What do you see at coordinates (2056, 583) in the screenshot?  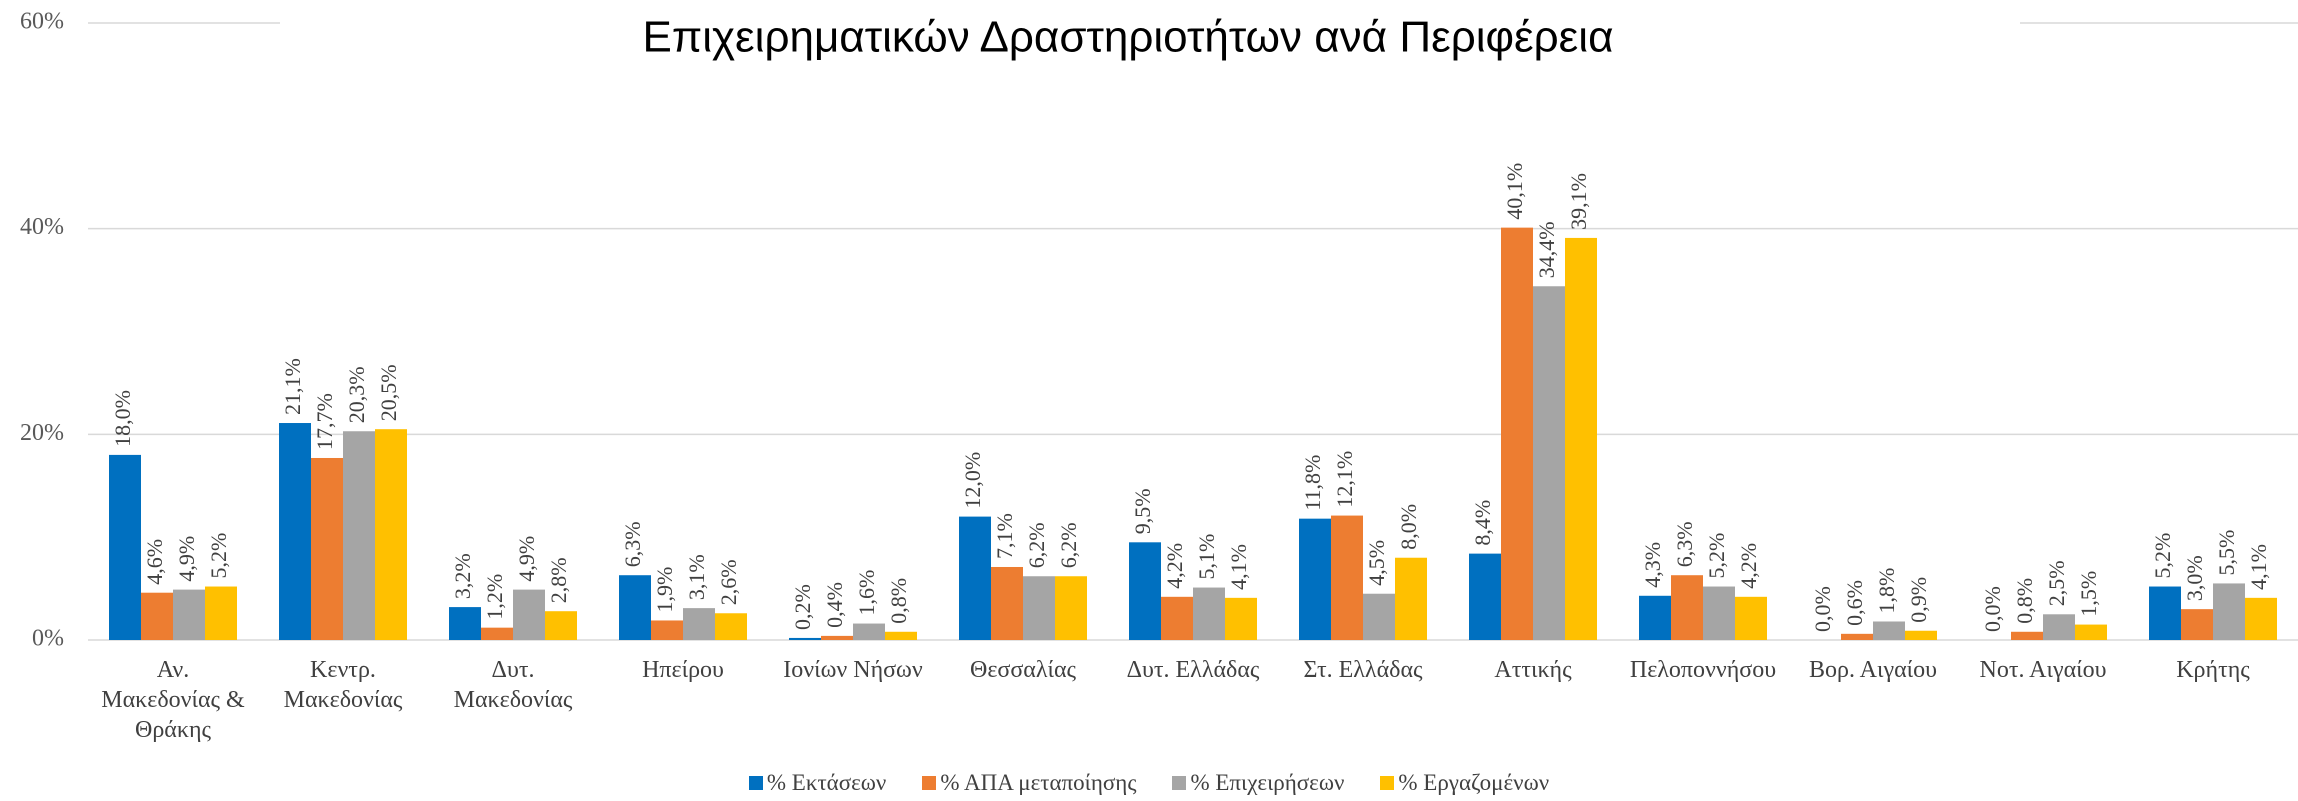 I see `data-label: 2,5%` at bounding box center [2056, 583].